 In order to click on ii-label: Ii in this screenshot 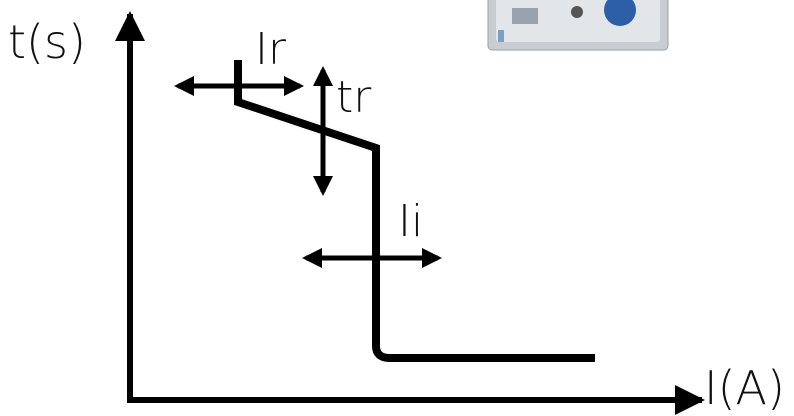, I will do `click(410, 221)`.